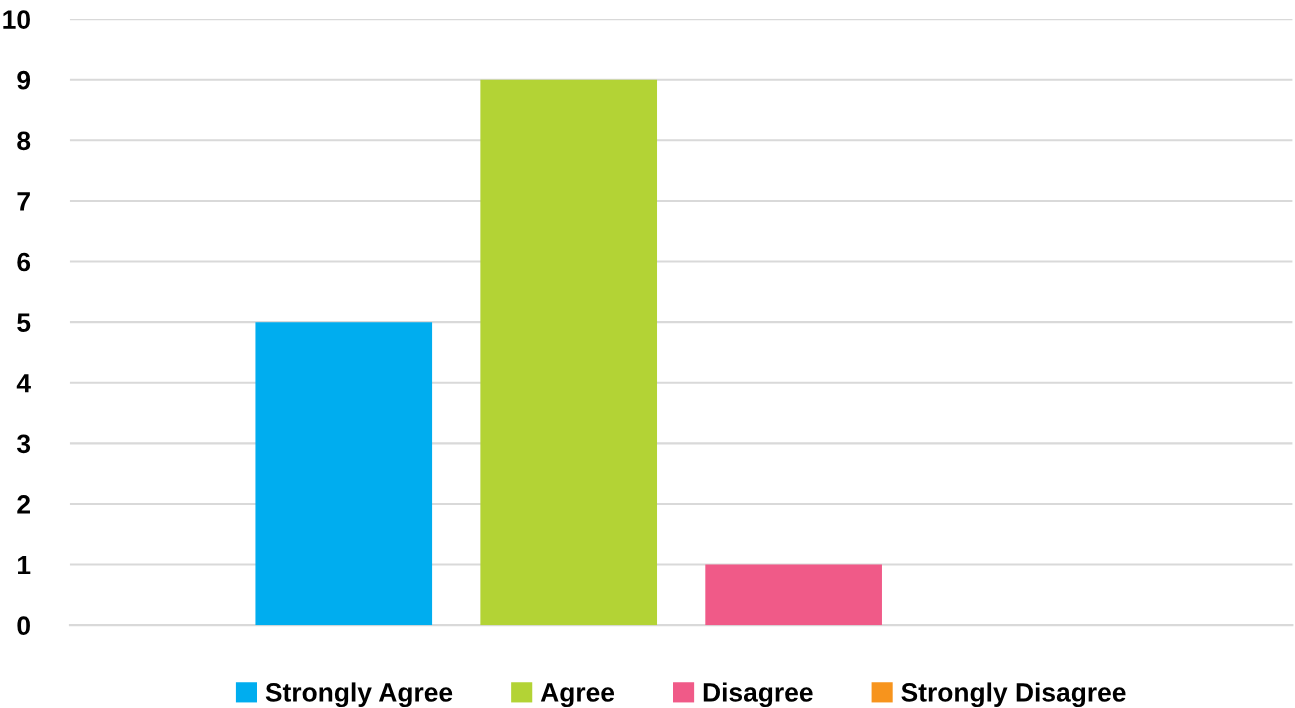  I want to click on legend-label: Strongly Agree, so click(359, 695).